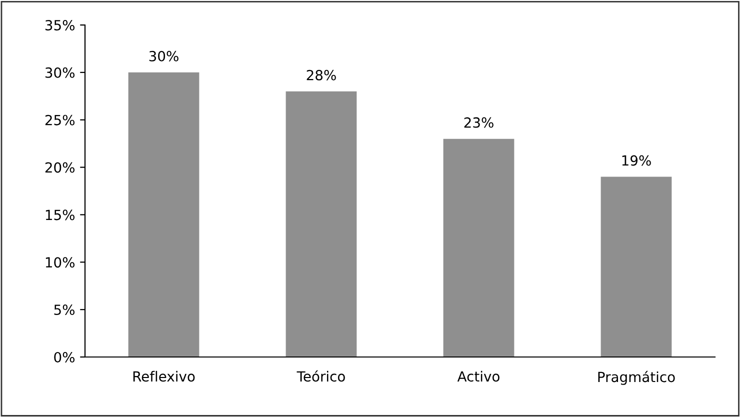  Describe the element at coordinates (164, 376) in the screenshot. I see `x-tick-label: Reflexivo` at that location.